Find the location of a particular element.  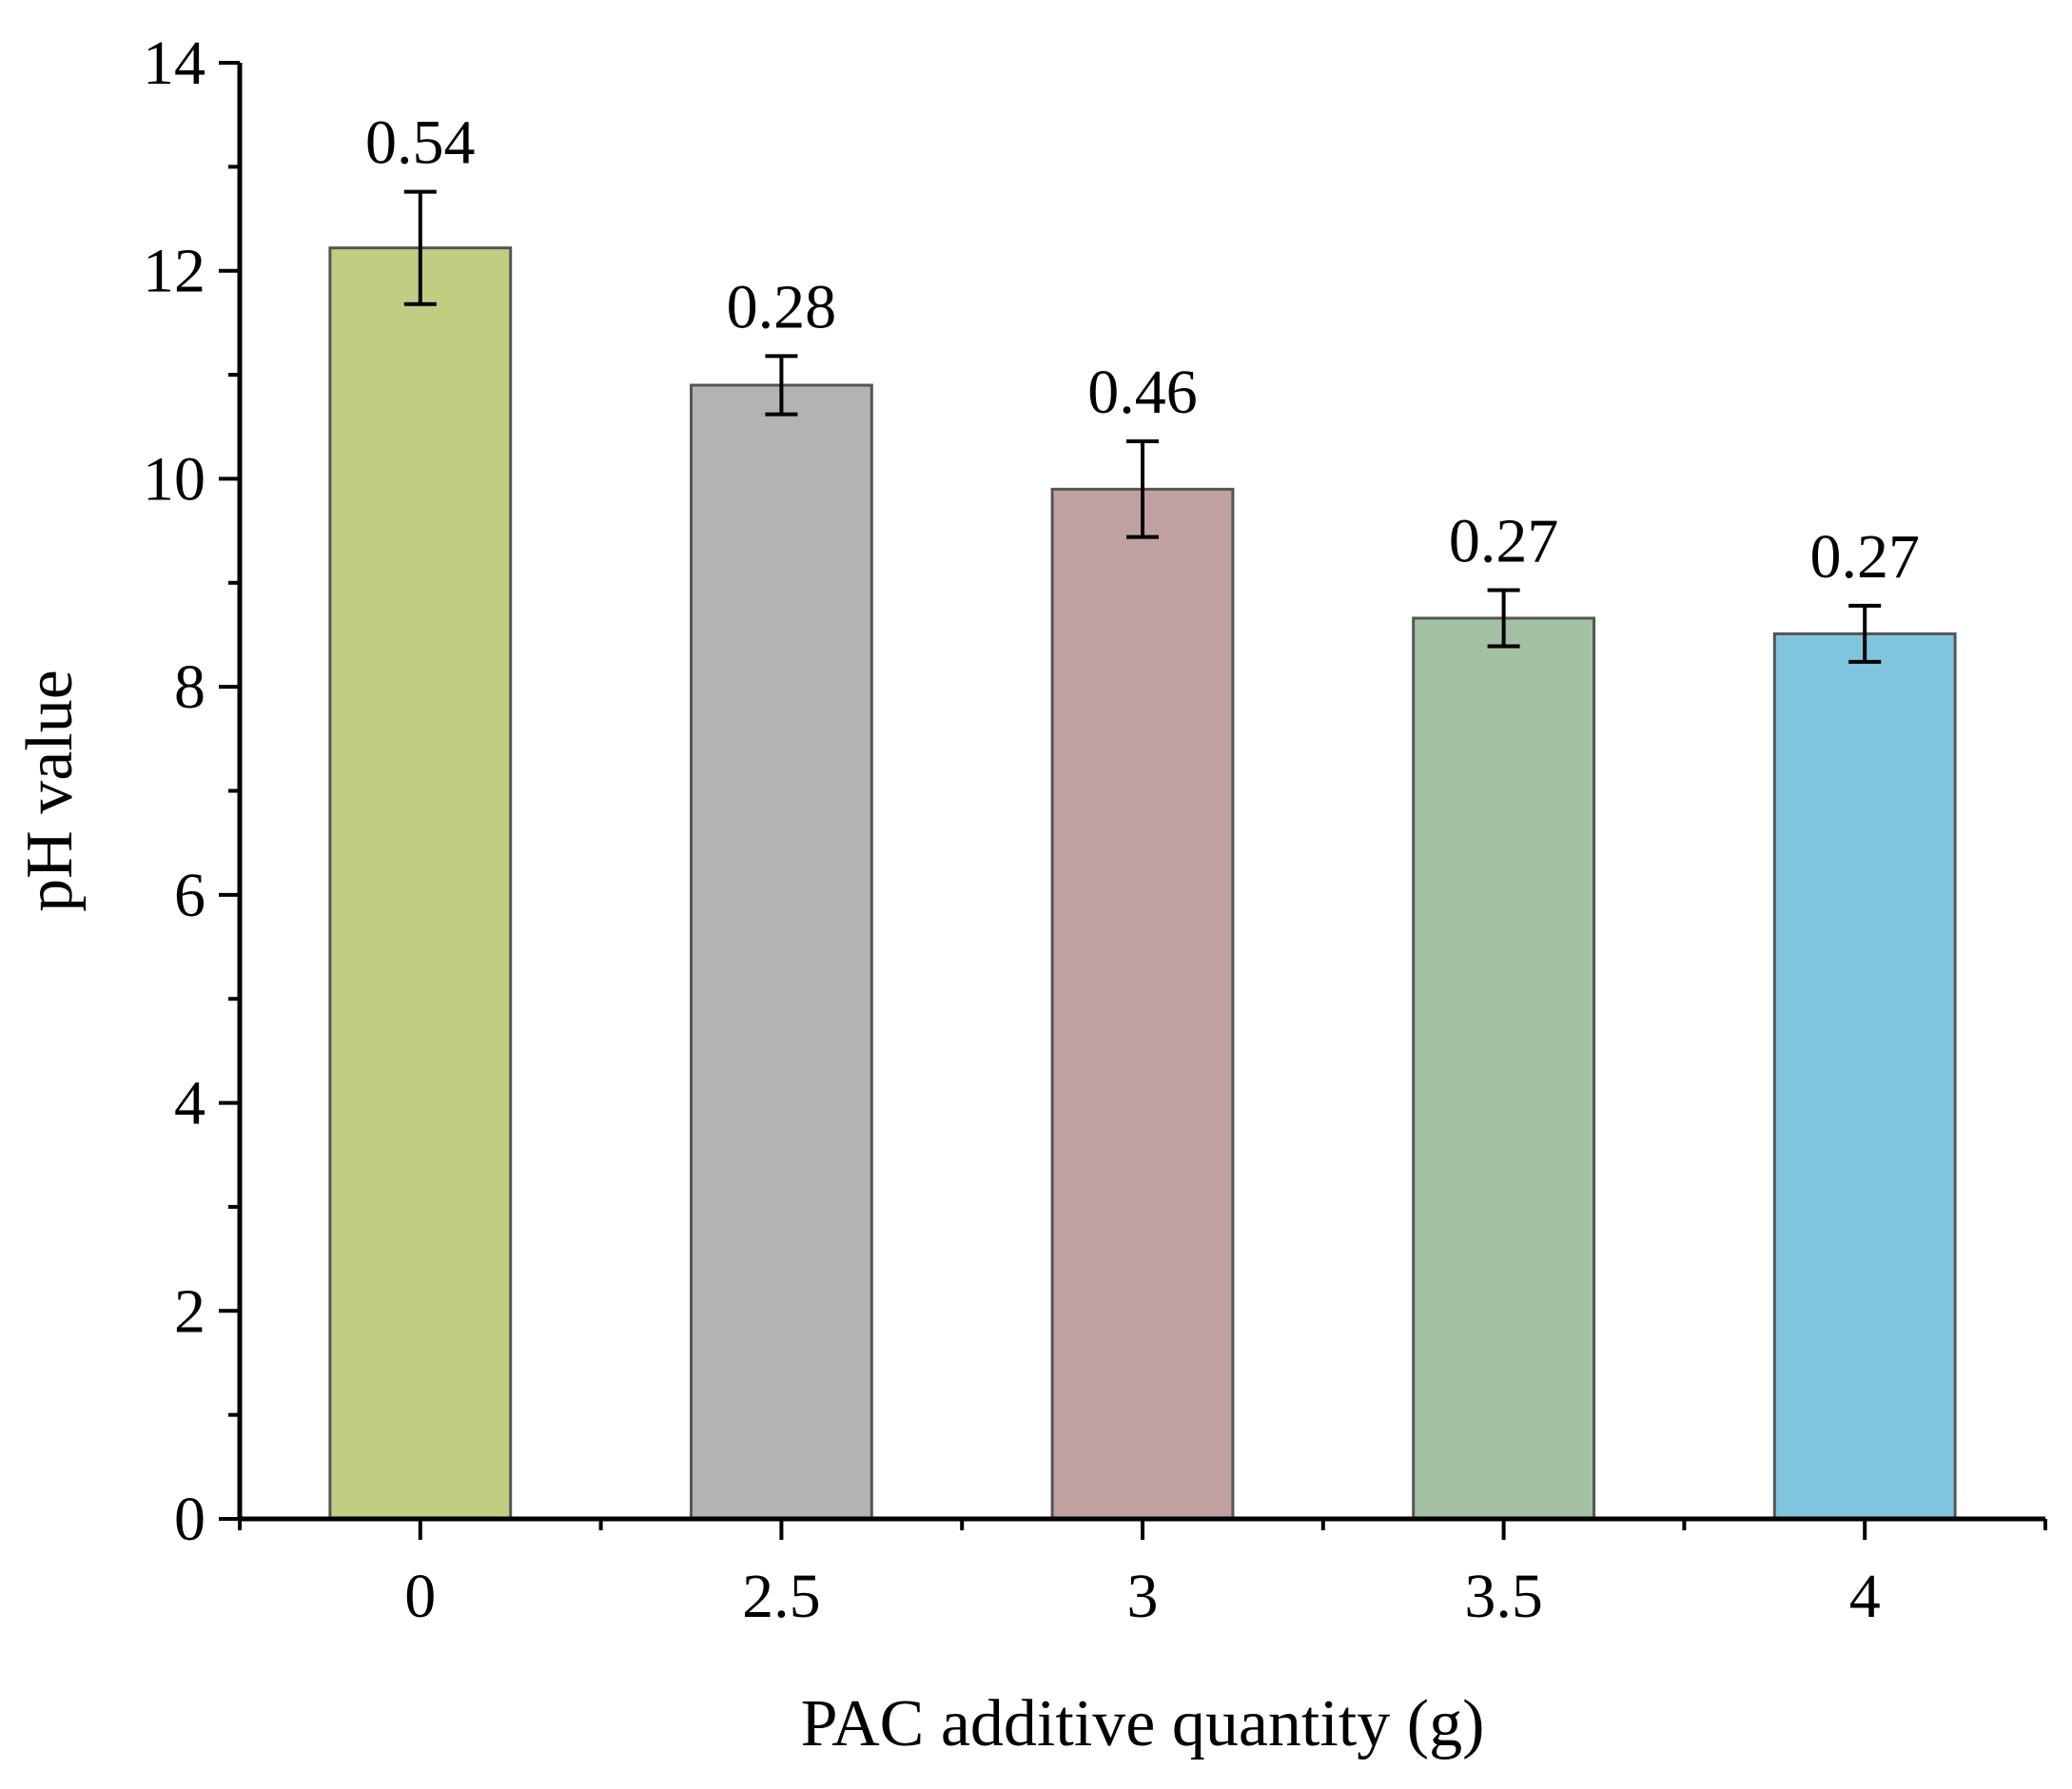

data-label: 0.46 is located at coordinates (1142, 392).